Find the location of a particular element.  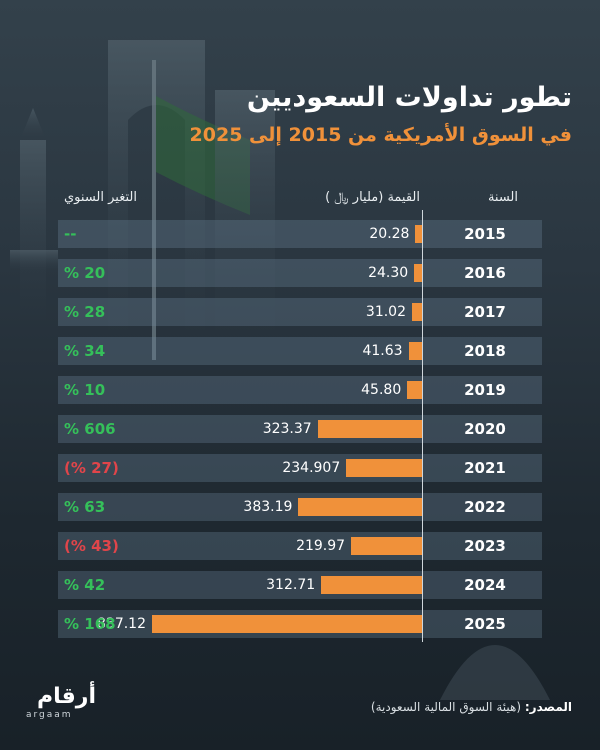

year-label: 2017 is located at coordinates (485, 312).